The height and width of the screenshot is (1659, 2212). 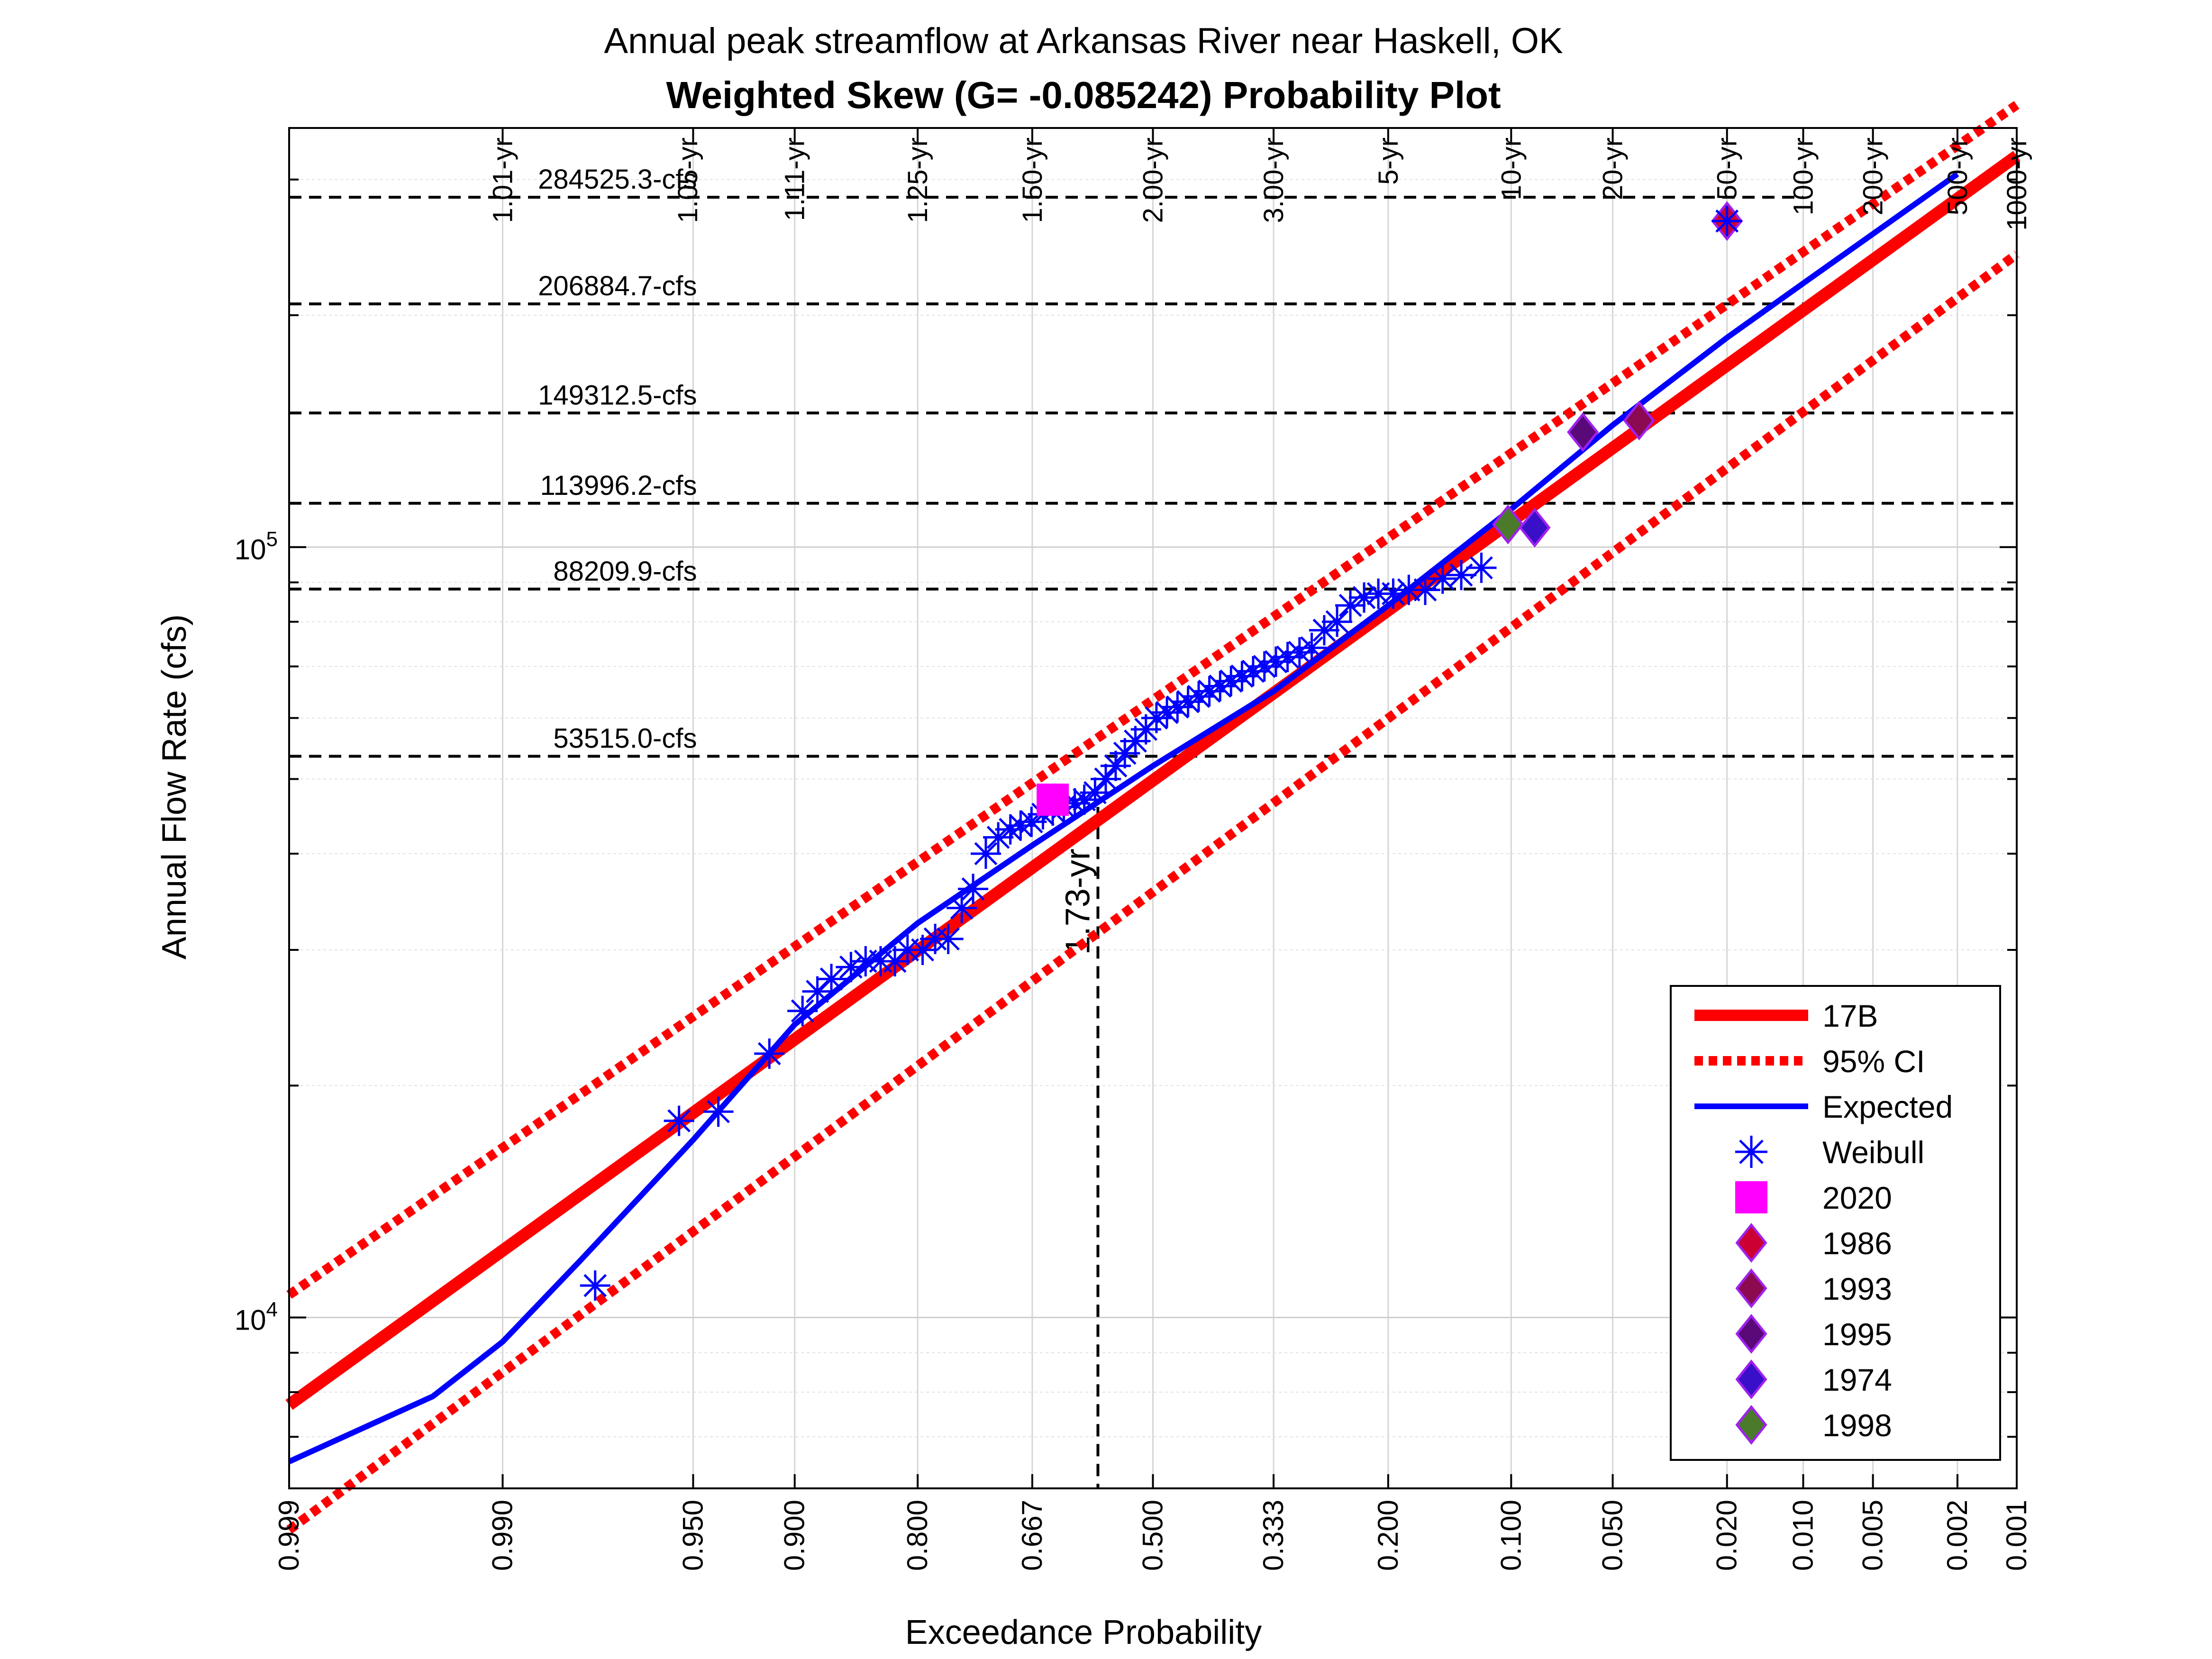 I want to click on return-period-label: 1.50-yr, so click(x=1032, y=180).